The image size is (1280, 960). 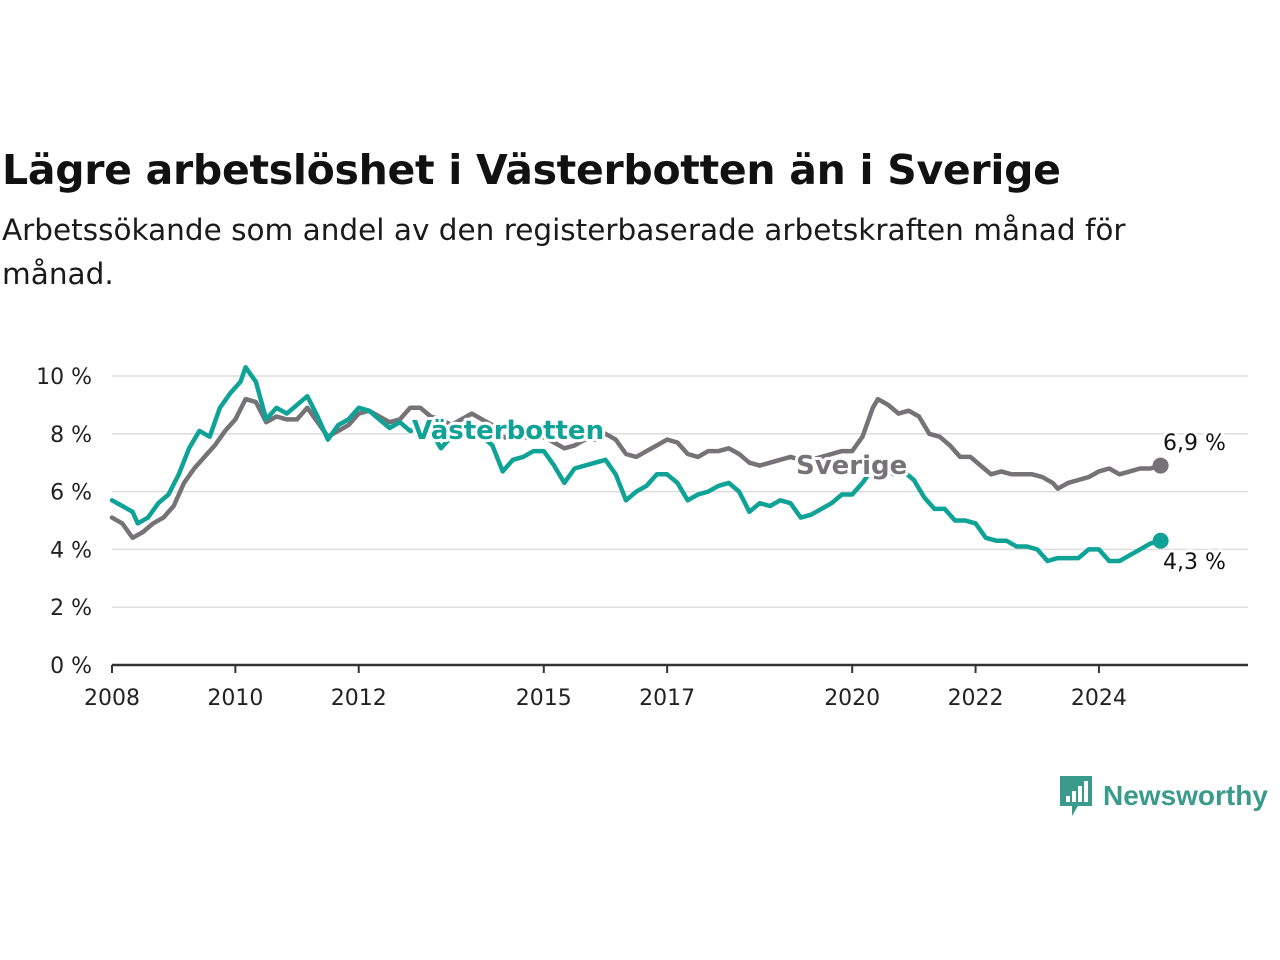 I want to click on x-tick-label: 2024, so click(x=1099, y=698).